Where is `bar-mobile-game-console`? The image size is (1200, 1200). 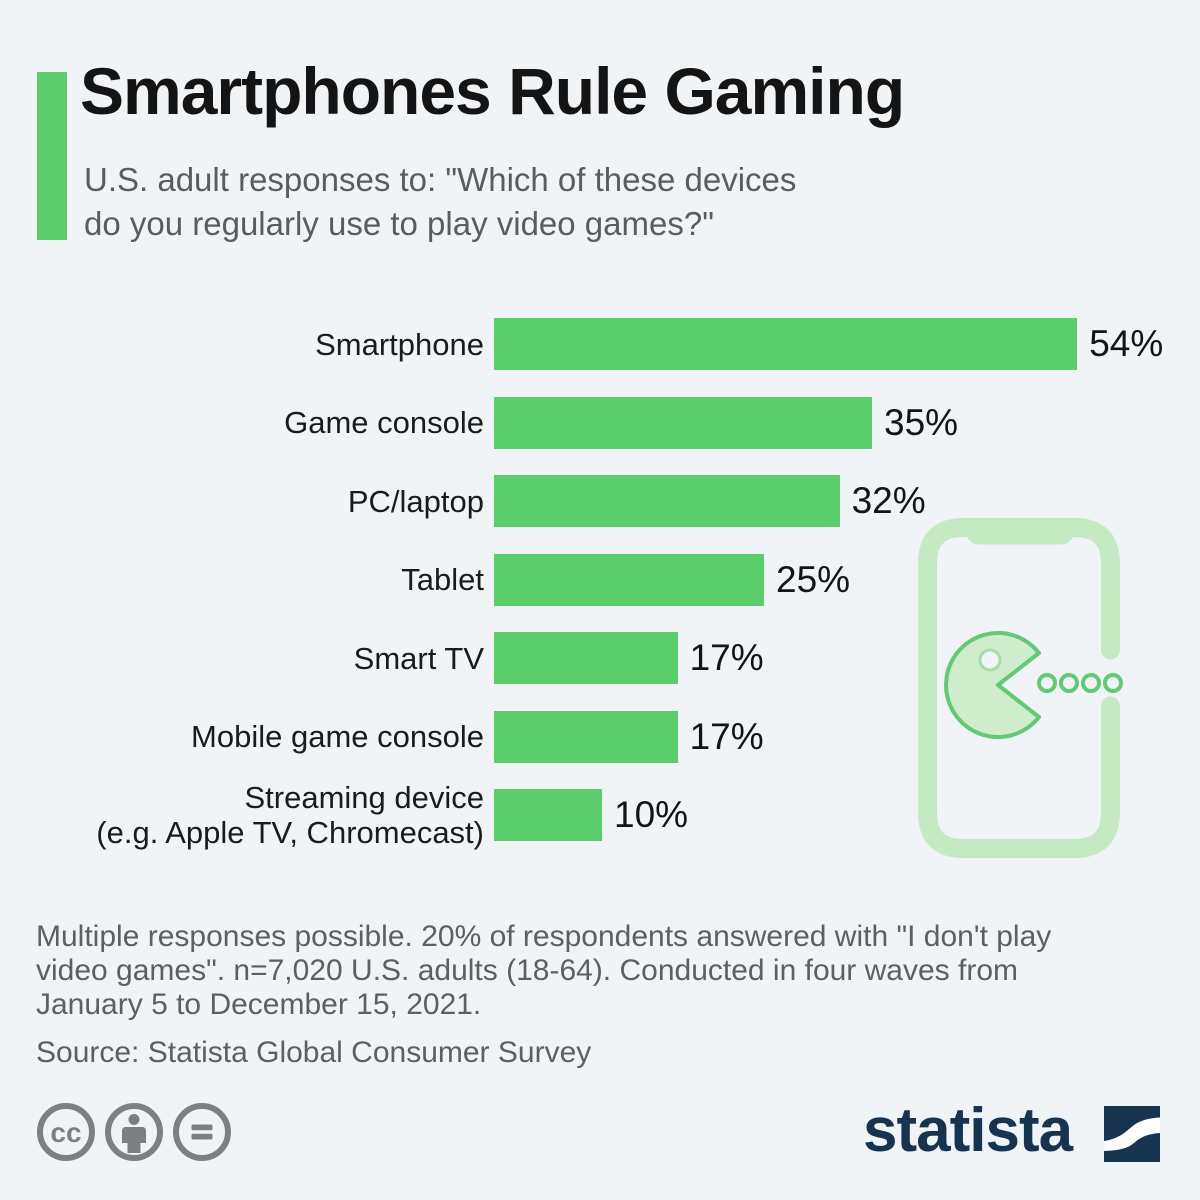 bar-mobile-game-console is located at coordinates (586, 736).